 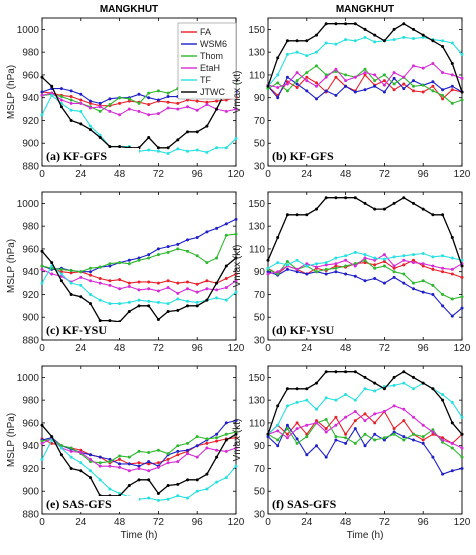 I want to click on y-tick-label: 940, so click(x=30, y=272).